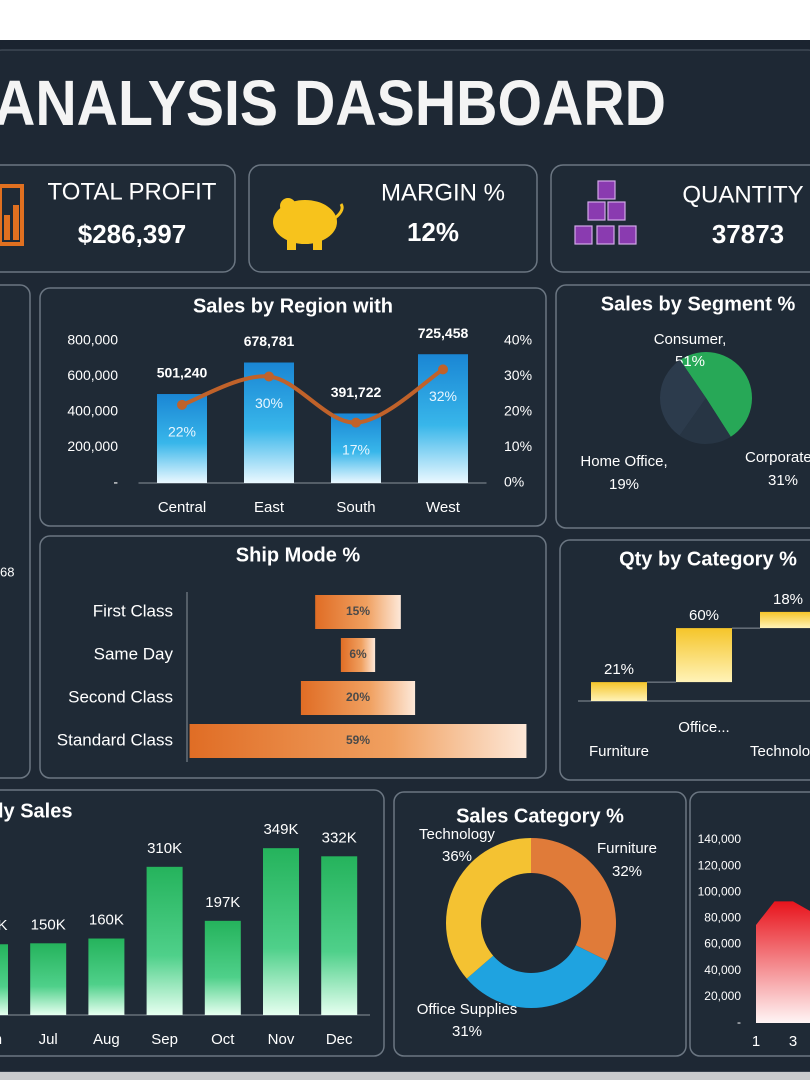  What do you see at coordinates (333, 103) in the screenshot?
I see `dashboard-title: ANALYSIS DASHBOARD` at bounding box center [333, 103].